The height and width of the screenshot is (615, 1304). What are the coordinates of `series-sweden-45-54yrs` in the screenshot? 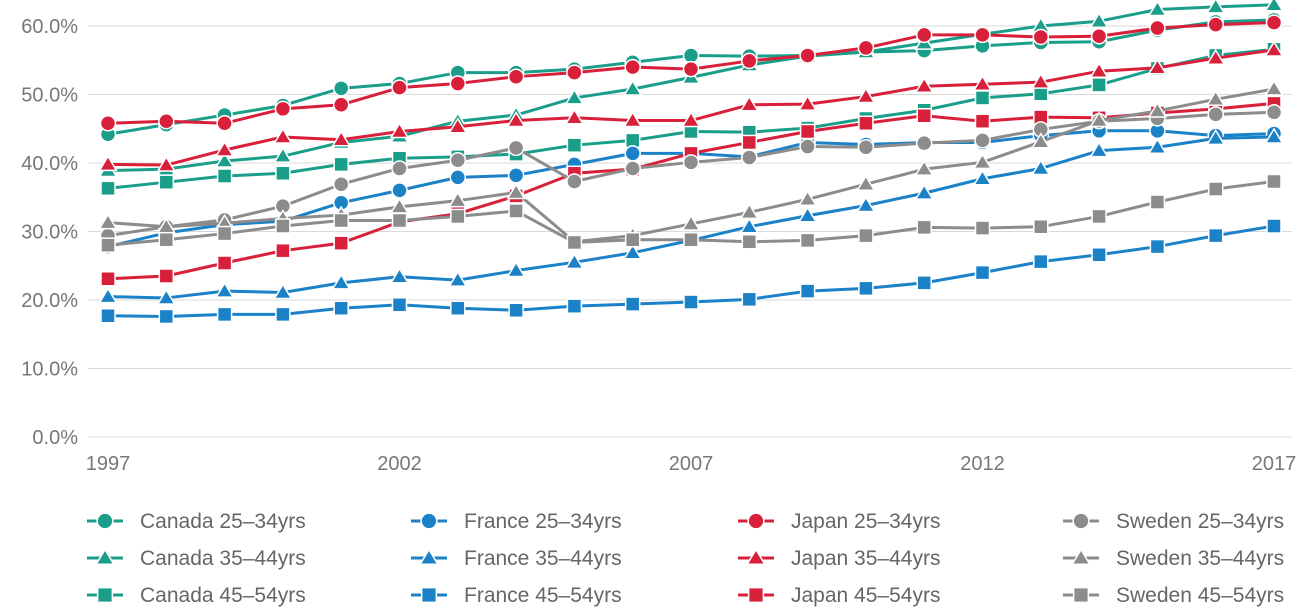 It's located at (691, 213).